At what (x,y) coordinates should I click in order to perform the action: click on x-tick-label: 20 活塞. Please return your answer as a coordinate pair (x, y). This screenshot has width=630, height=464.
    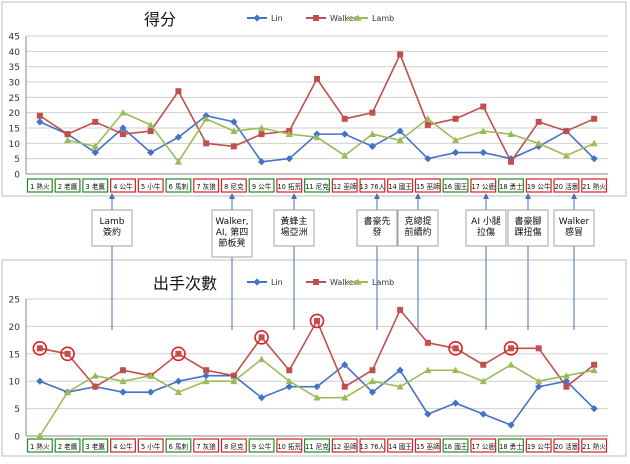
    Looking at the image, I should click on (567, 186).